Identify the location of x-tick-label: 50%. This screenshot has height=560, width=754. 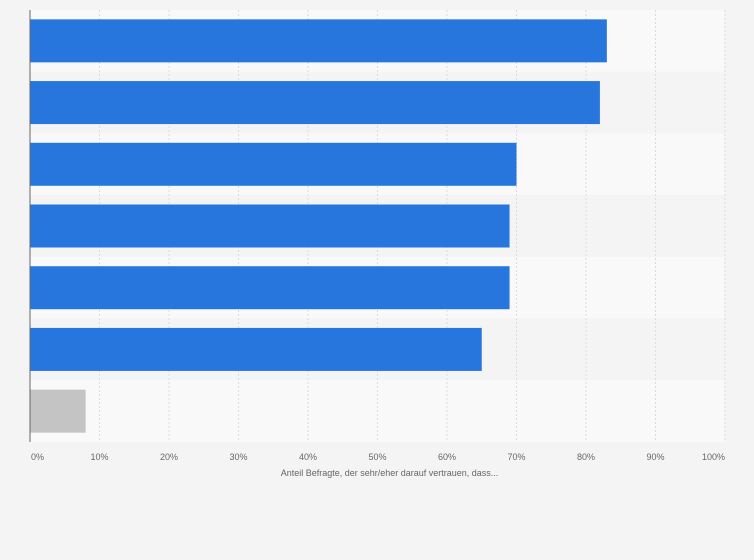
(377, 457).